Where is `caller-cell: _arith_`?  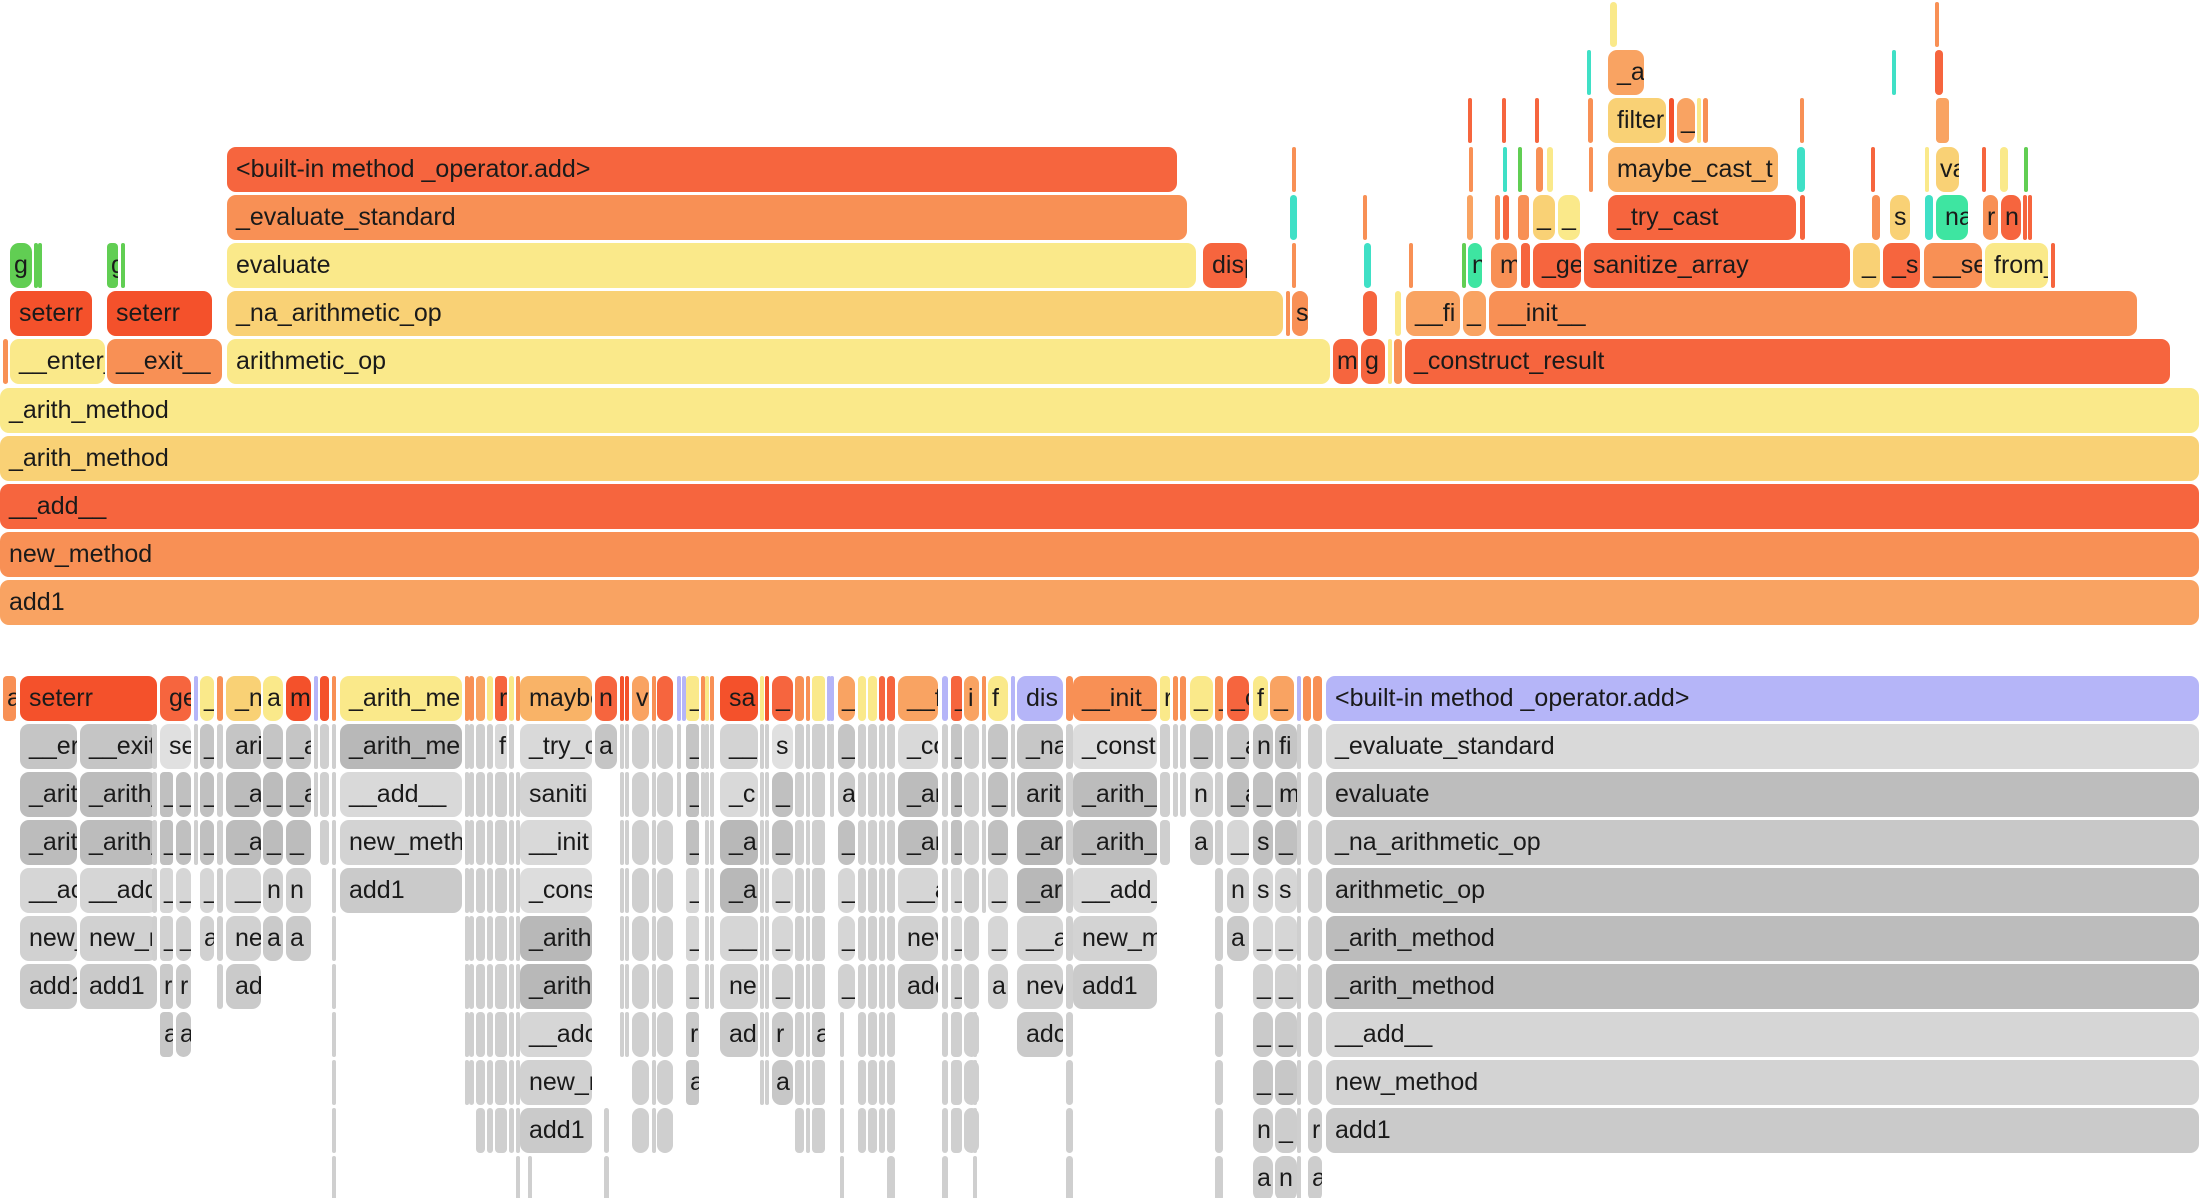
caller-cell: _arith_ is located at coordinates (1115, 794).